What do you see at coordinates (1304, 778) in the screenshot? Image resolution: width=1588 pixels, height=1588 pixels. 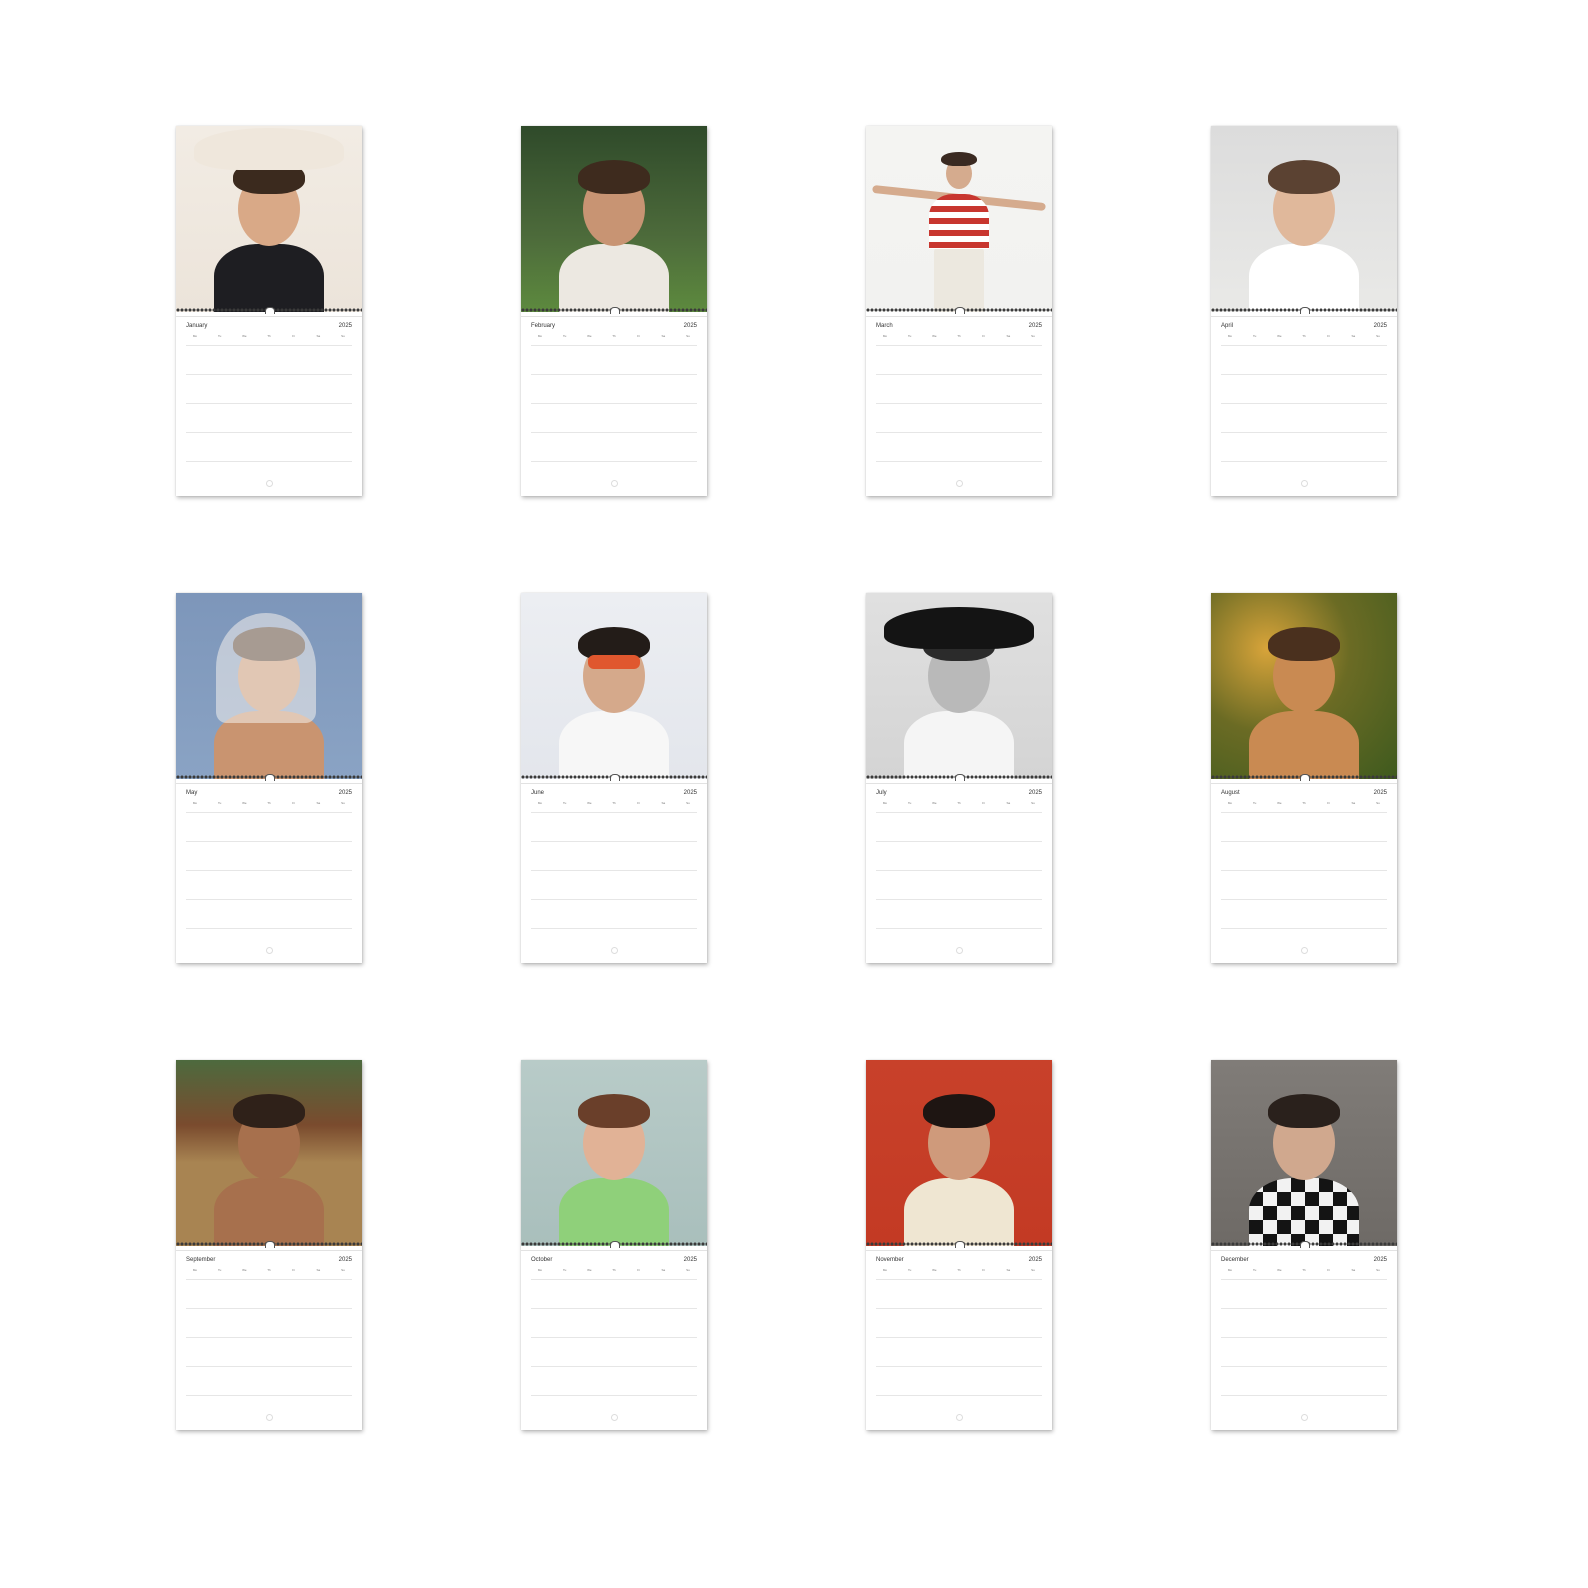 I see `calendar-page-august: August 2025 Mo Tu We Th Fr Sa Su` at bounding box center [1304, 778].